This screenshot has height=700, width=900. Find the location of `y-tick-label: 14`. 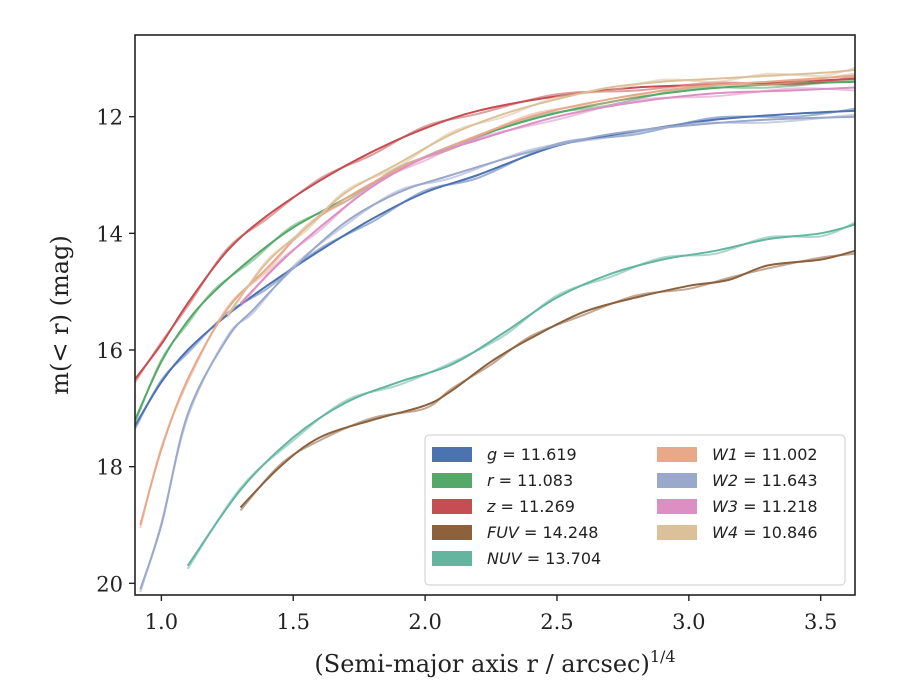

y-tick-label: 14 is located at coordinates (109, 234).